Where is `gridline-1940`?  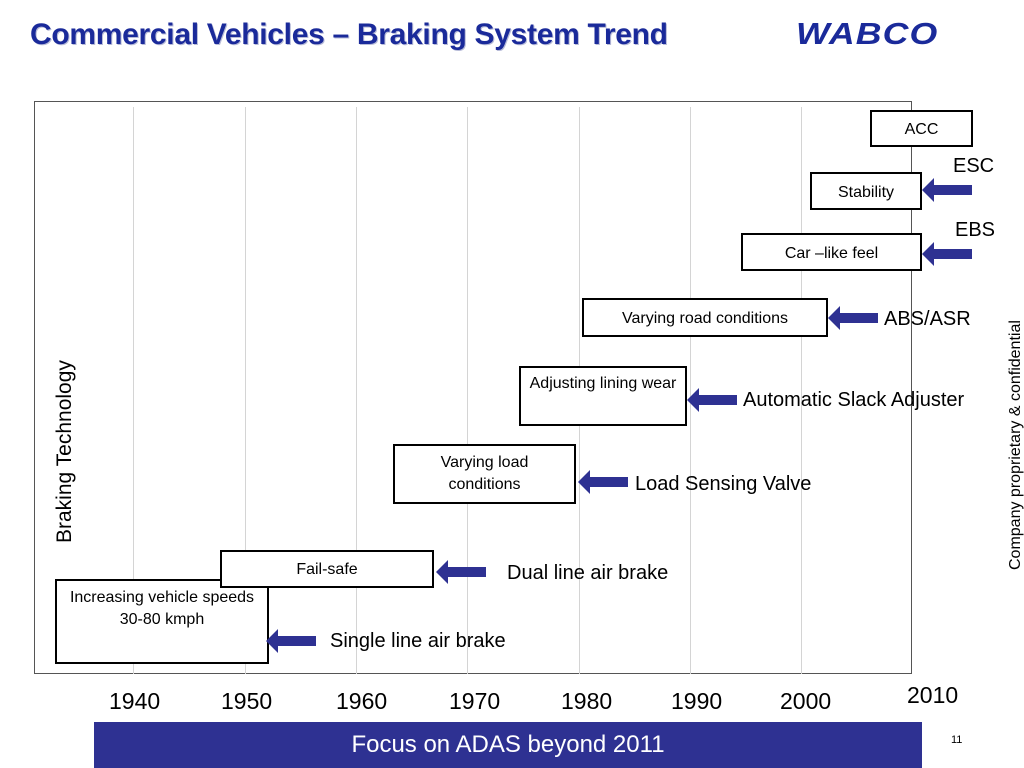
gridline-1940 is located at coordinates (133, 390).